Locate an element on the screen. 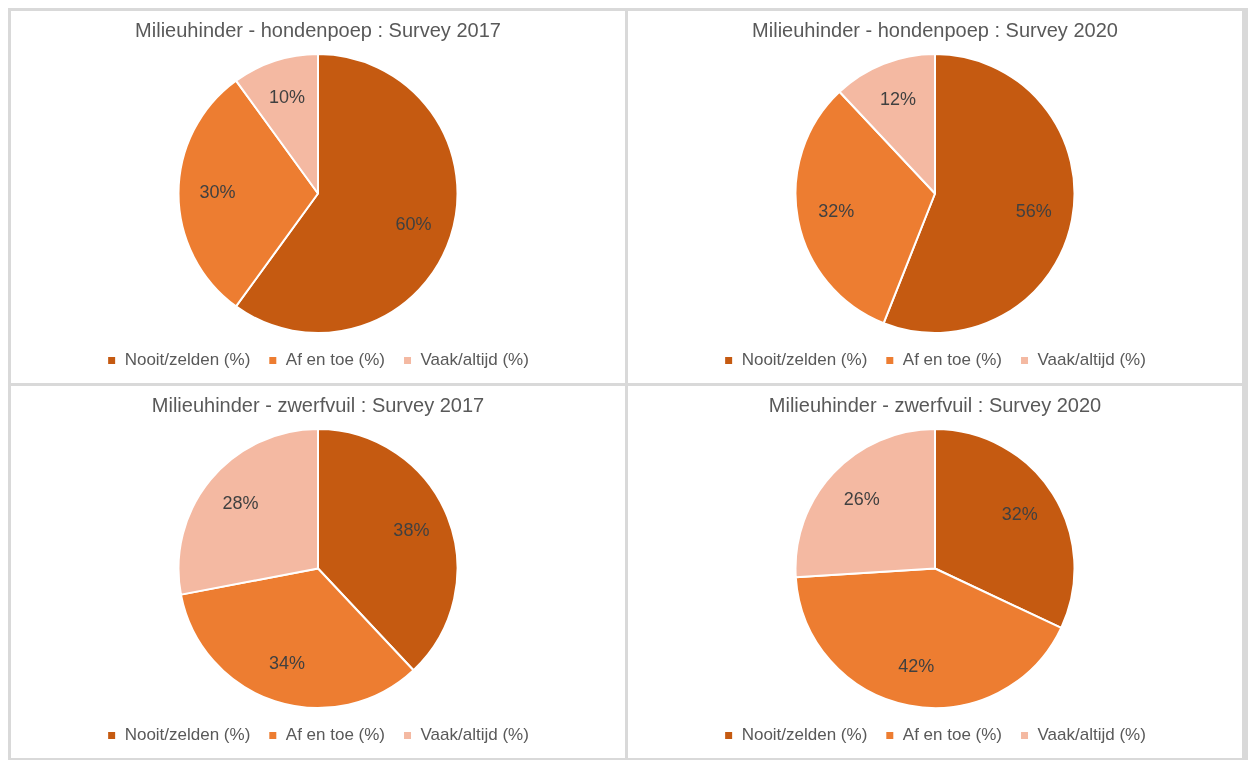 Image resolution: width=1249 pixels, height=760 pixels. data-label: 56% is located at coordinates (1033, 211).